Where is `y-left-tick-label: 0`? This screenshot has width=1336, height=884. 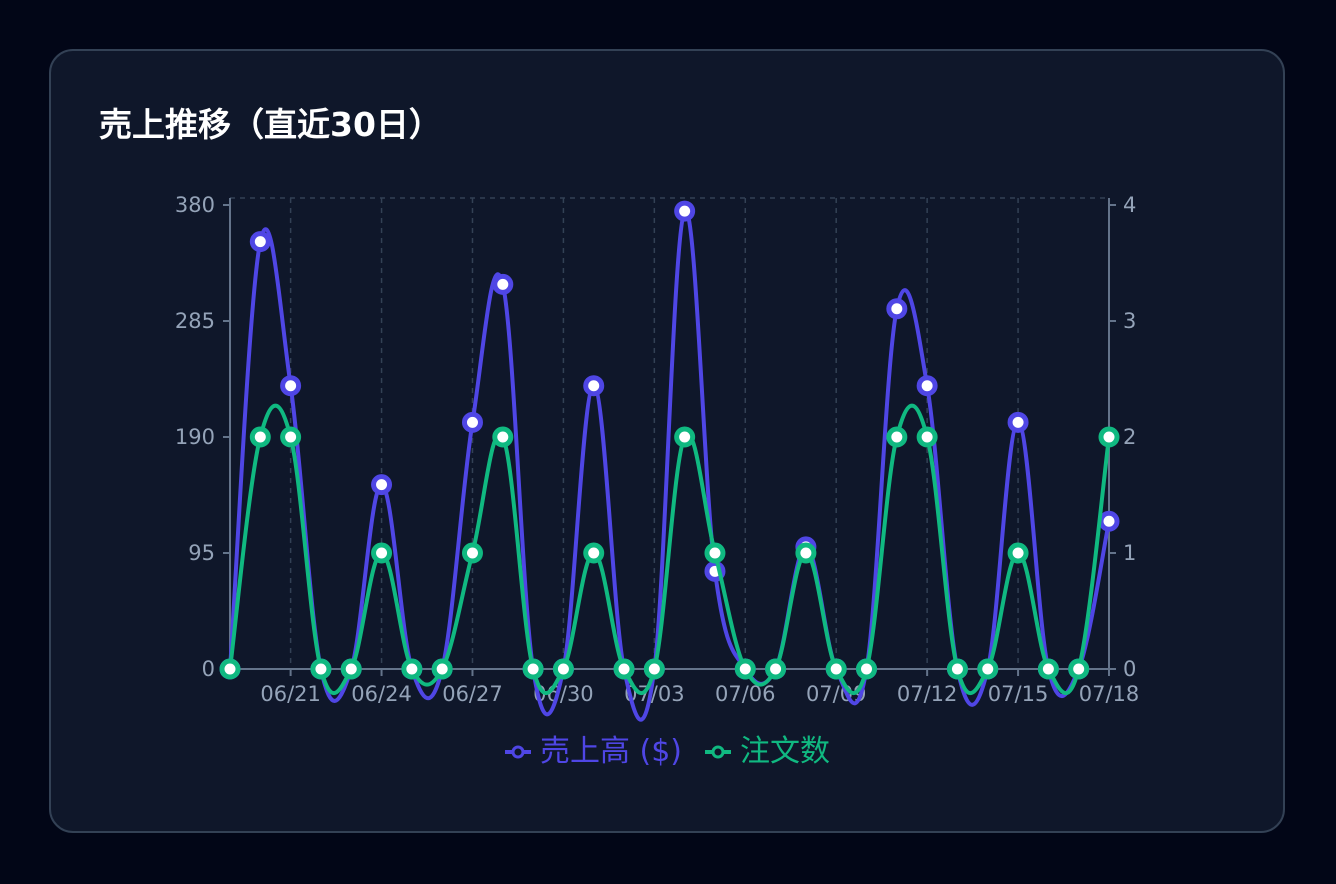
y-left-tick-label: 0 is located at coordinates (208, 669).